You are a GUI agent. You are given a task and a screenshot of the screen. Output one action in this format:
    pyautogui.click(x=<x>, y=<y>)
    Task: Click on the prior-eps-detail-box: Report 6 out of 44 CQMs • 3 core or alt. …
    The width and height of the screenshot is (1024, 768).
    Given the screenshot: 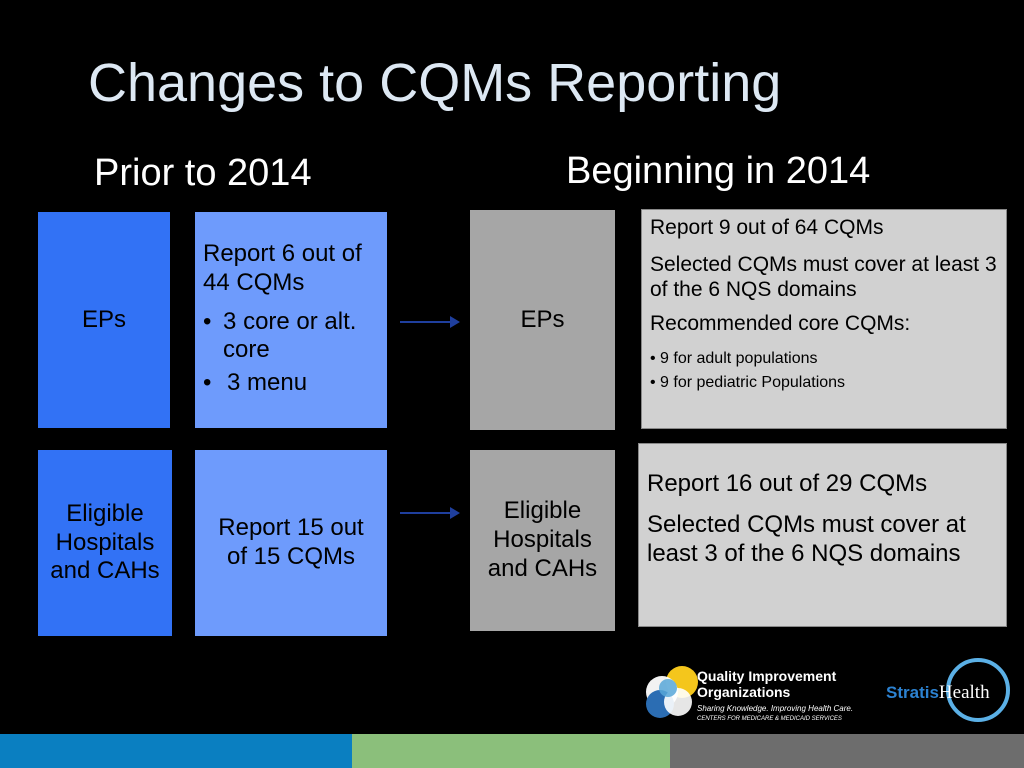 What is the action you would take?
    pyautogui.click(x=291, y=320)
    